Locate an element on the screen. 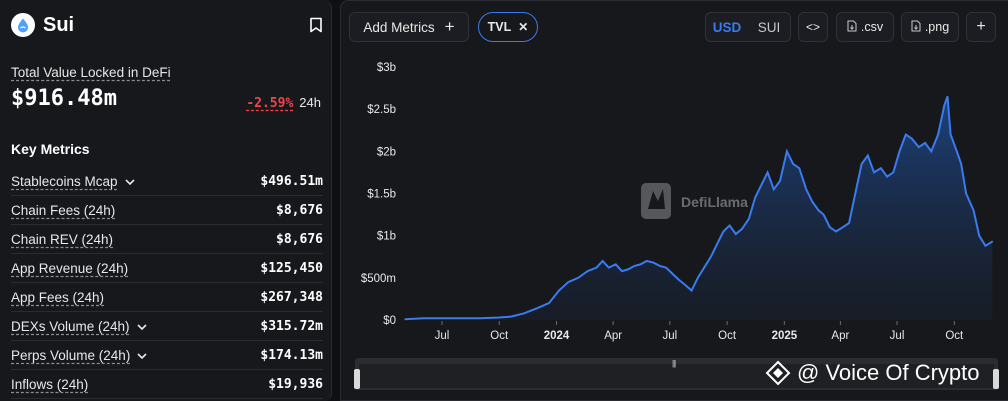  plus-icon: + is located at coordinates (981, 26).